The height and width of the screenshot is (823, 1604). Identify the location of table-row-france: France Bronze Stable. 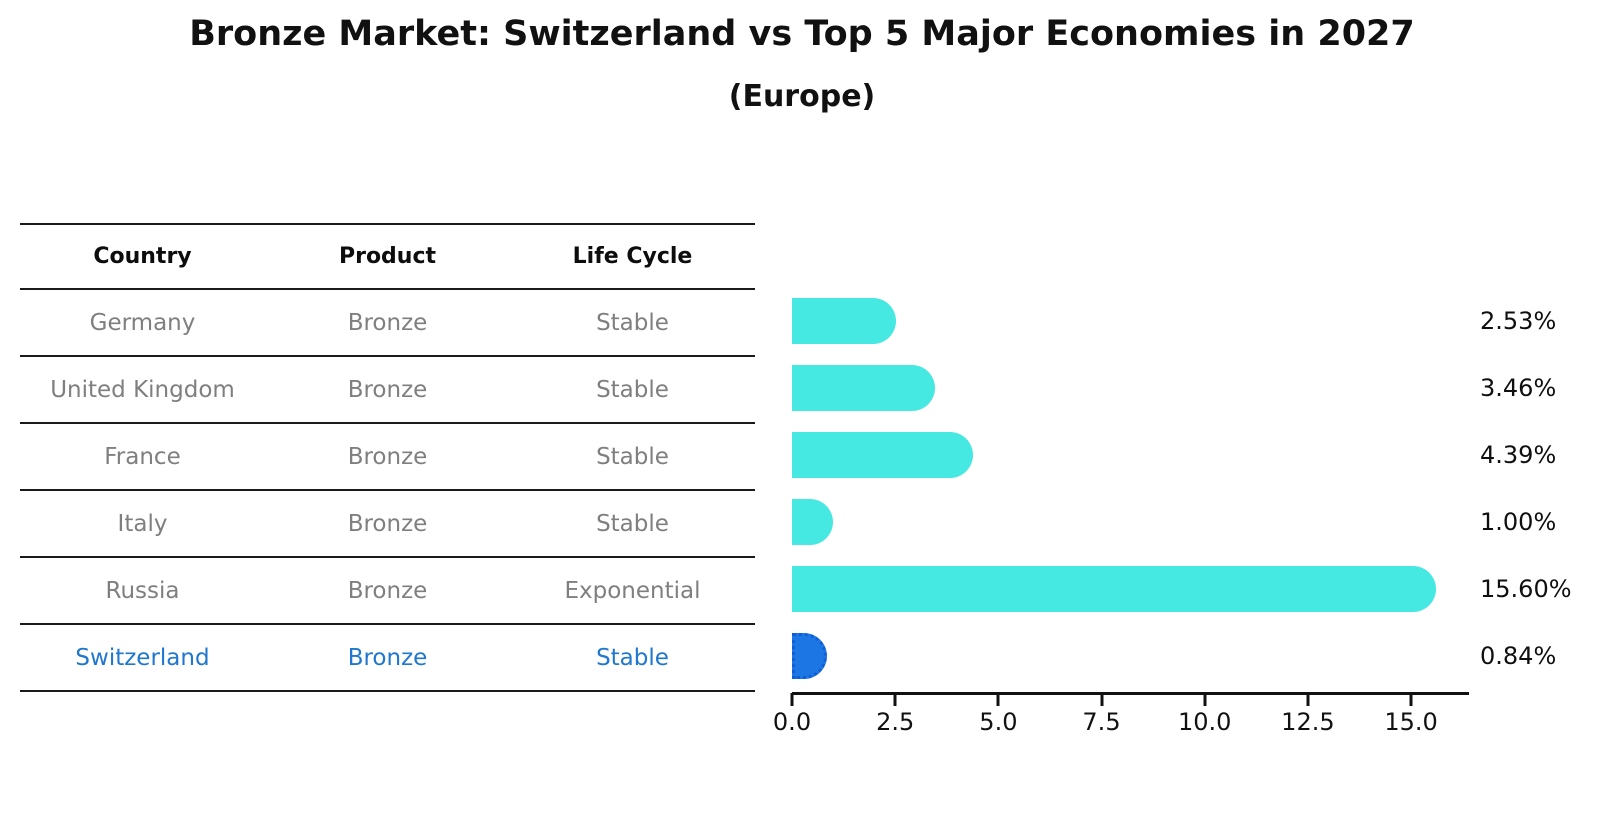
(387, 457).